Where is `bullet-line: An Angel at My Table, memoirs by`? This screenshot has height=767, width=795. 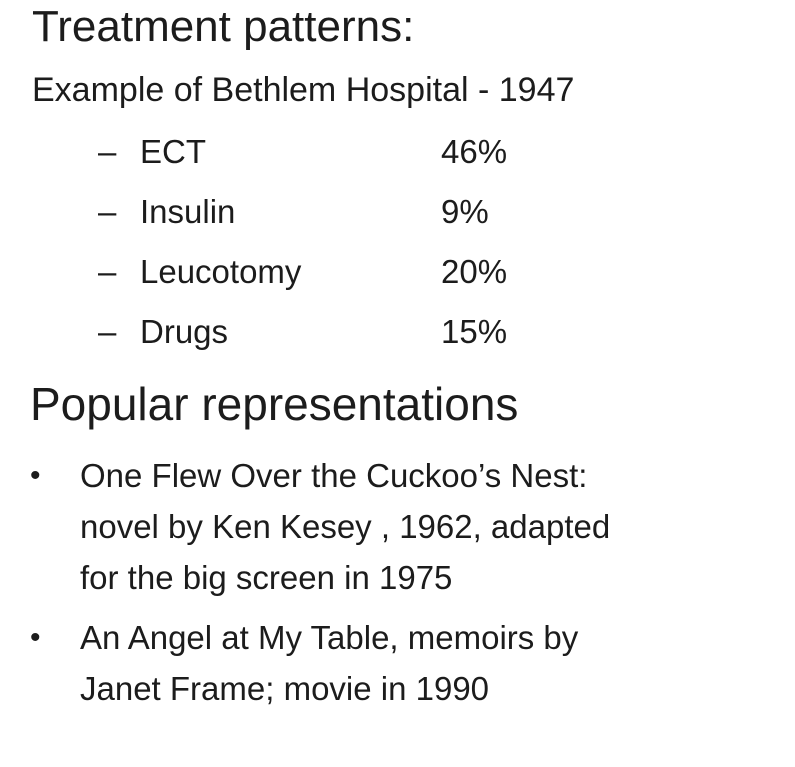
bullet-line: An Angel at My Table, memoirs by is located at coordinates (329, 637).